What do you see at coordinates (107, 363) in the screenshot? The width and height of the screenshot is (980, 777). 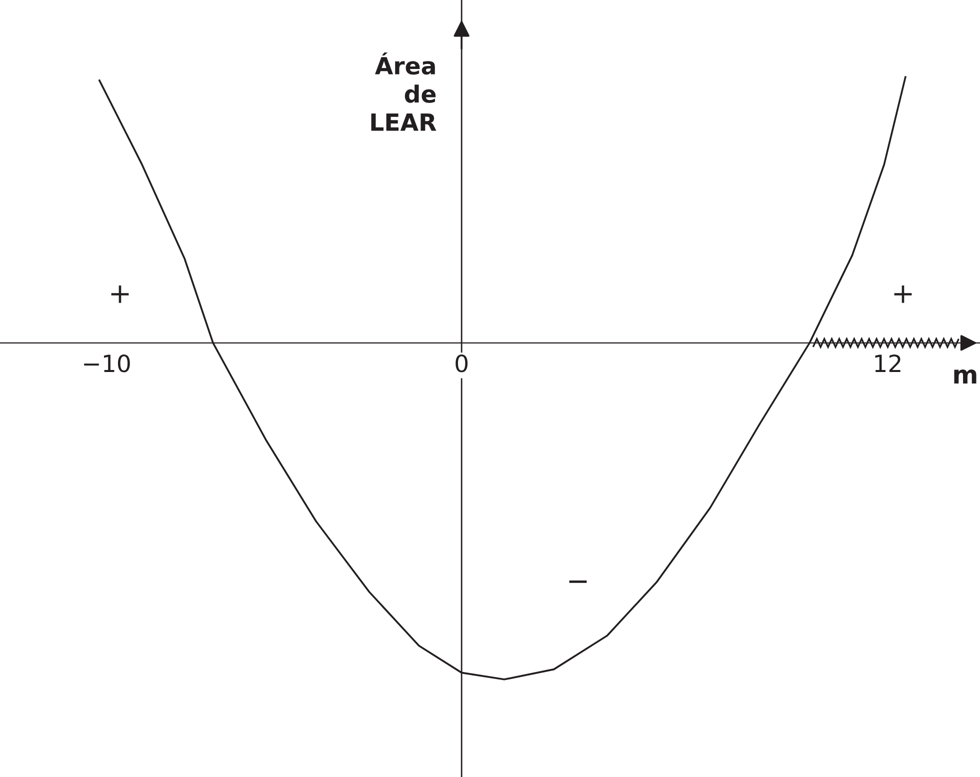 I see `x-tick-label: −10` at bounding box center [107, 363].